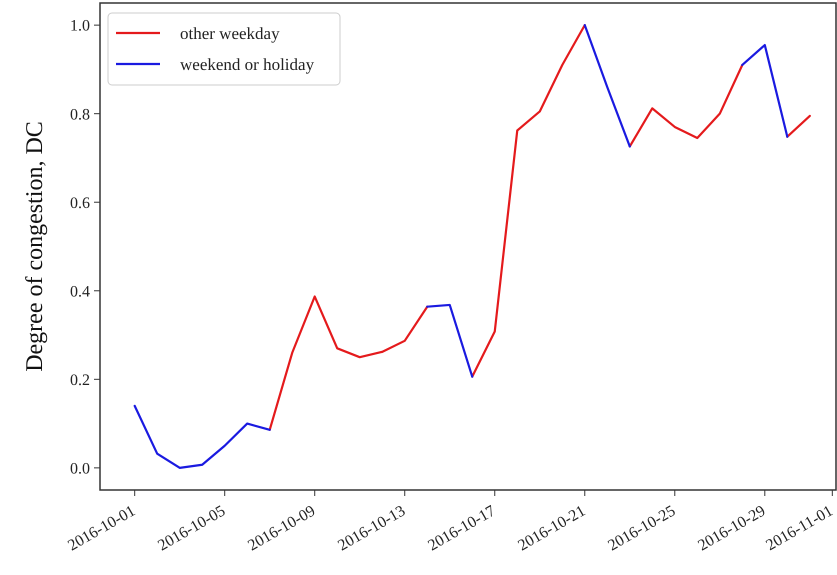 This screenshot has height=575, width=837. What do you see at coordinates (80, 115) in the screenshot?
I see `y-tick-label: 0.8` at bounding box center [80, 115].